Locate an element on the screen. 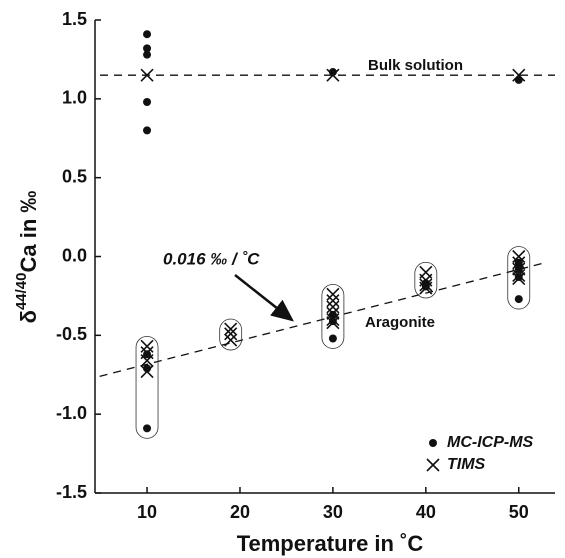  y-axis-label: δ44/40Ca in ‰ is located at coordinates (27, 257).